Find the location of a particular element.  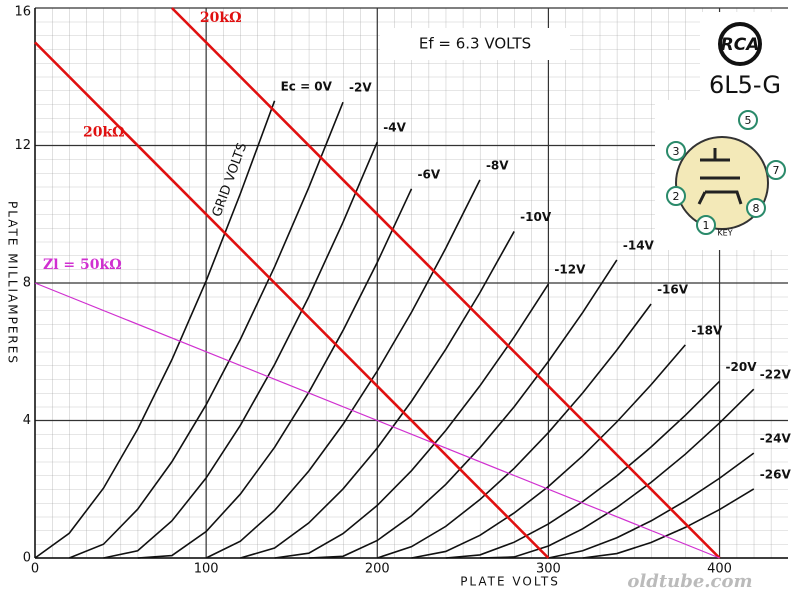

x-tick-label: 300 is located at coordinates (548, 569).